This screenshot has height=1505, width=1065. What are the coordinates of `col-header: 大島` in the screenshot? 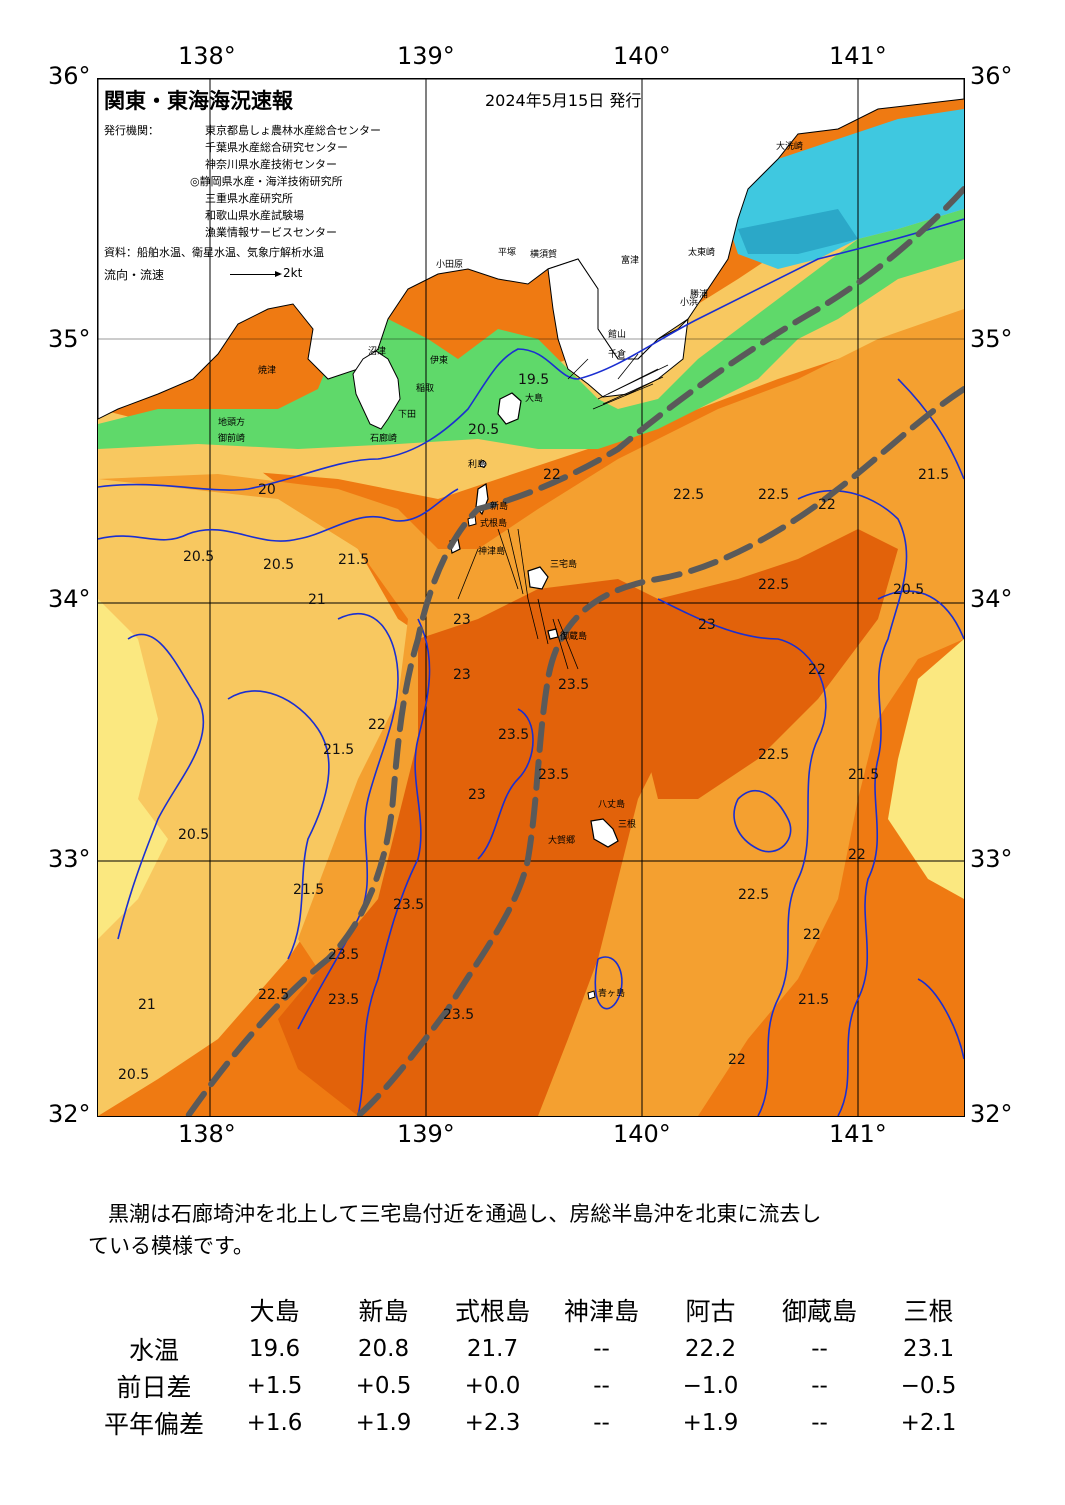 It's located at (274, 1311).